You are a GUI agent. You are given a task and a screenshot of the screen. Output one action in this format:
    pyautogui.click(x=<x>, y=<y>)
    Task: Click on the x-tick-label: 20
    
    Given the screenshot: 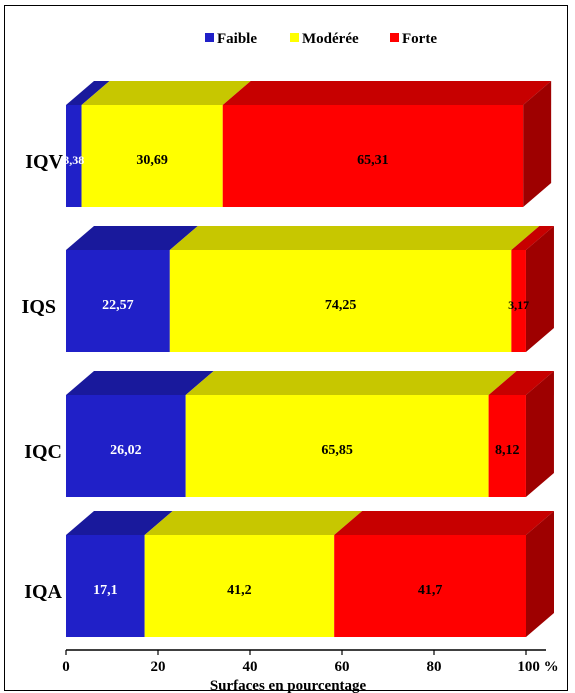 What is the action you would take?
    pyautogui.click(x=158, y=667)
    